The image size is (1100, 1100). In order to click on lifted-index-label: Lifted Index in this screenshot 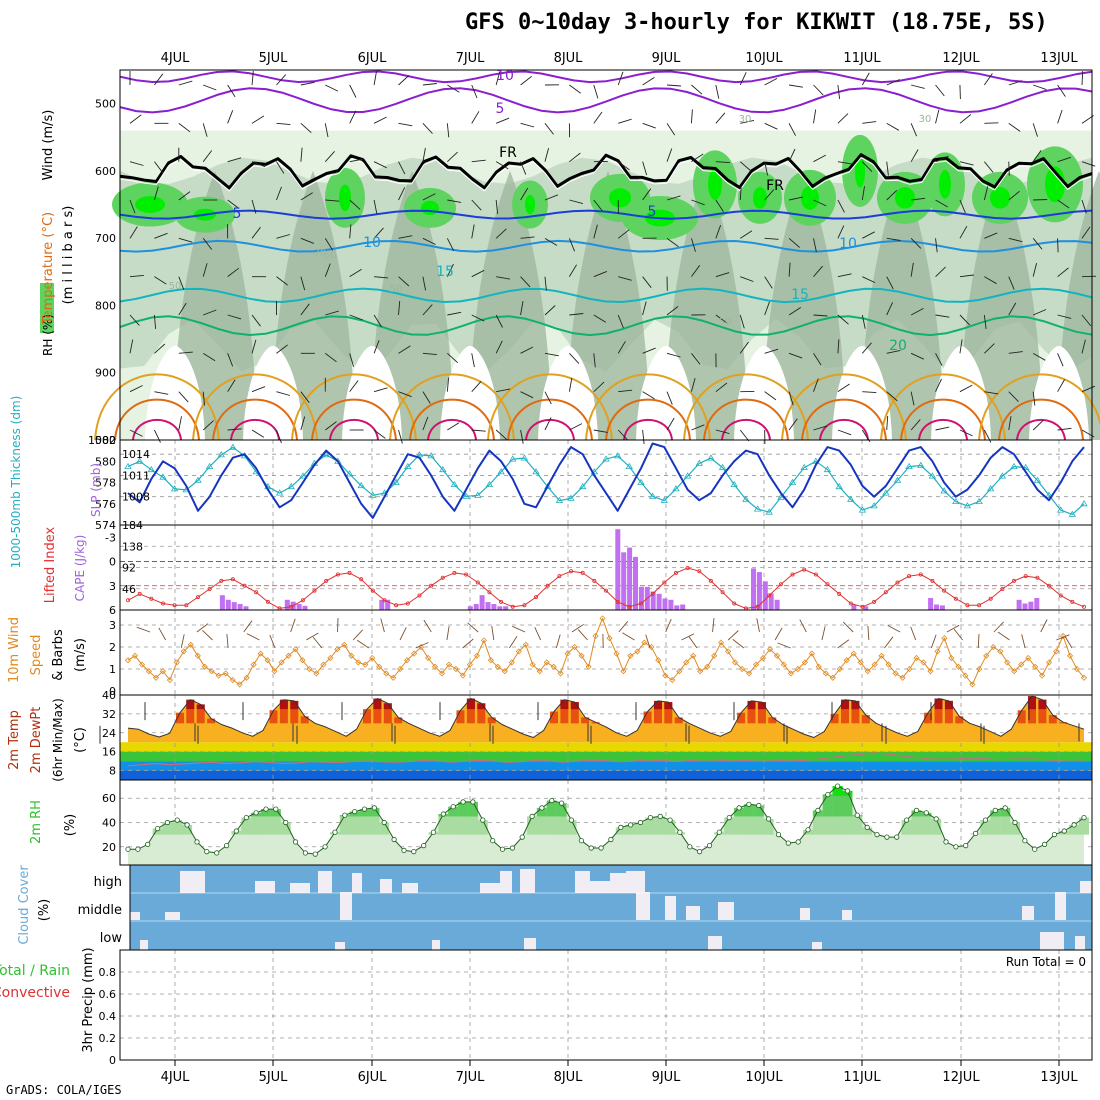, I will do `click(50, 564)`.